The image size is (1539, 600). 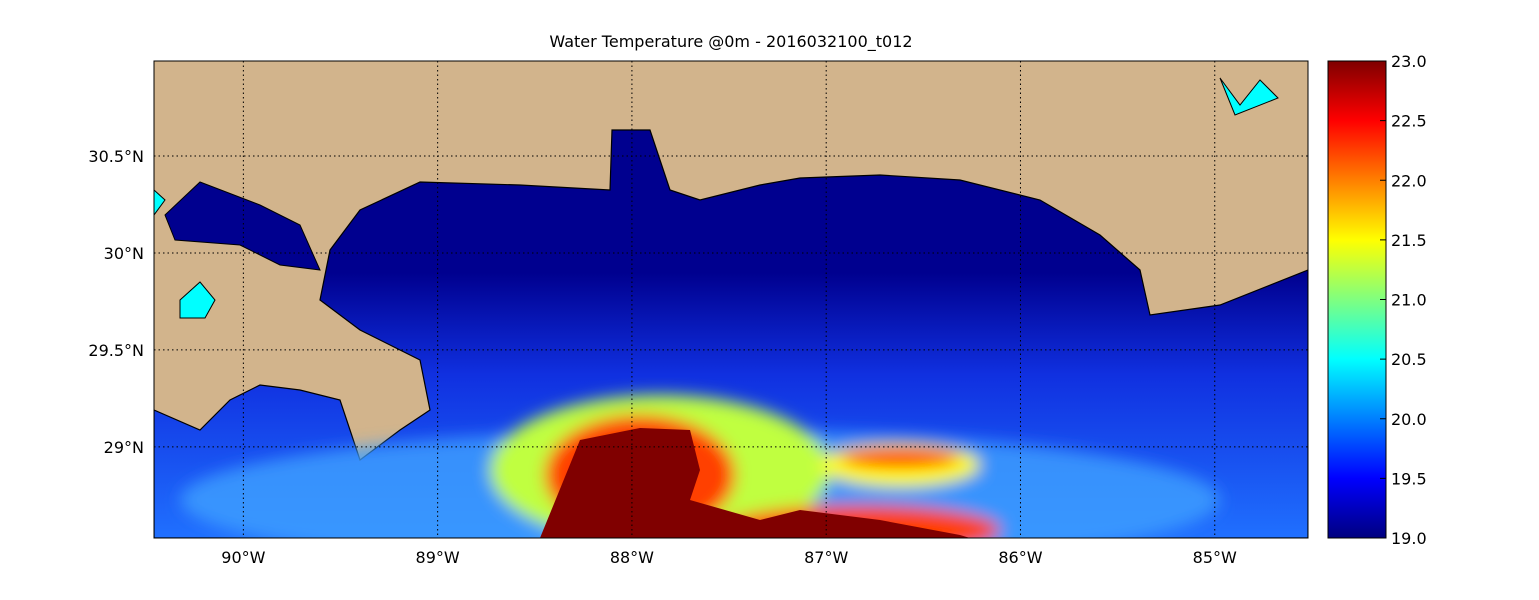 What do you see at coordinates (1409, 478) in the screenshot?
I see `colorbar-tick-label: 19.5` at bounding box center [1409, 478].